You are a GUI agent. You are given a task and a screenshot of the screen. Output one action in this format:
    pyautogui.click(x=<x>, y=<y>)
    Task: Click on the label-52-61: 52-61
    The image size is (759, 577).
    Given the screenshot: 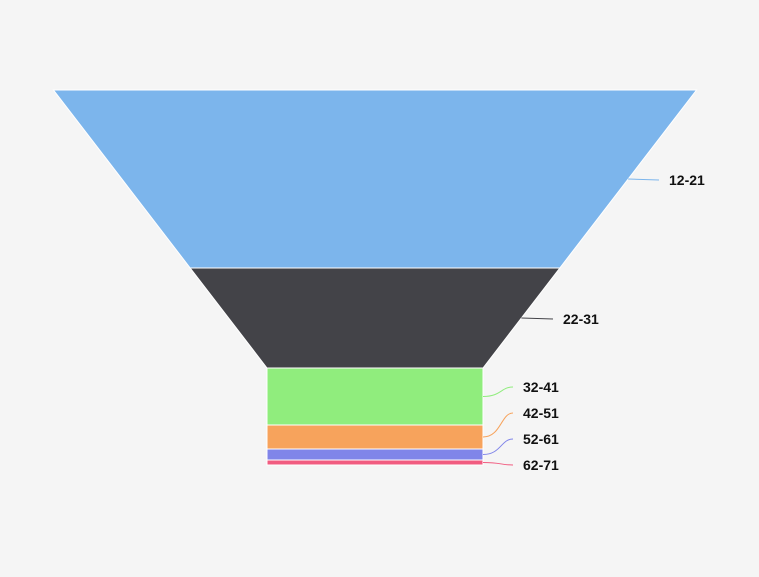 What is the action you would take?
    pyautogui.click(x=541, y=439)
    